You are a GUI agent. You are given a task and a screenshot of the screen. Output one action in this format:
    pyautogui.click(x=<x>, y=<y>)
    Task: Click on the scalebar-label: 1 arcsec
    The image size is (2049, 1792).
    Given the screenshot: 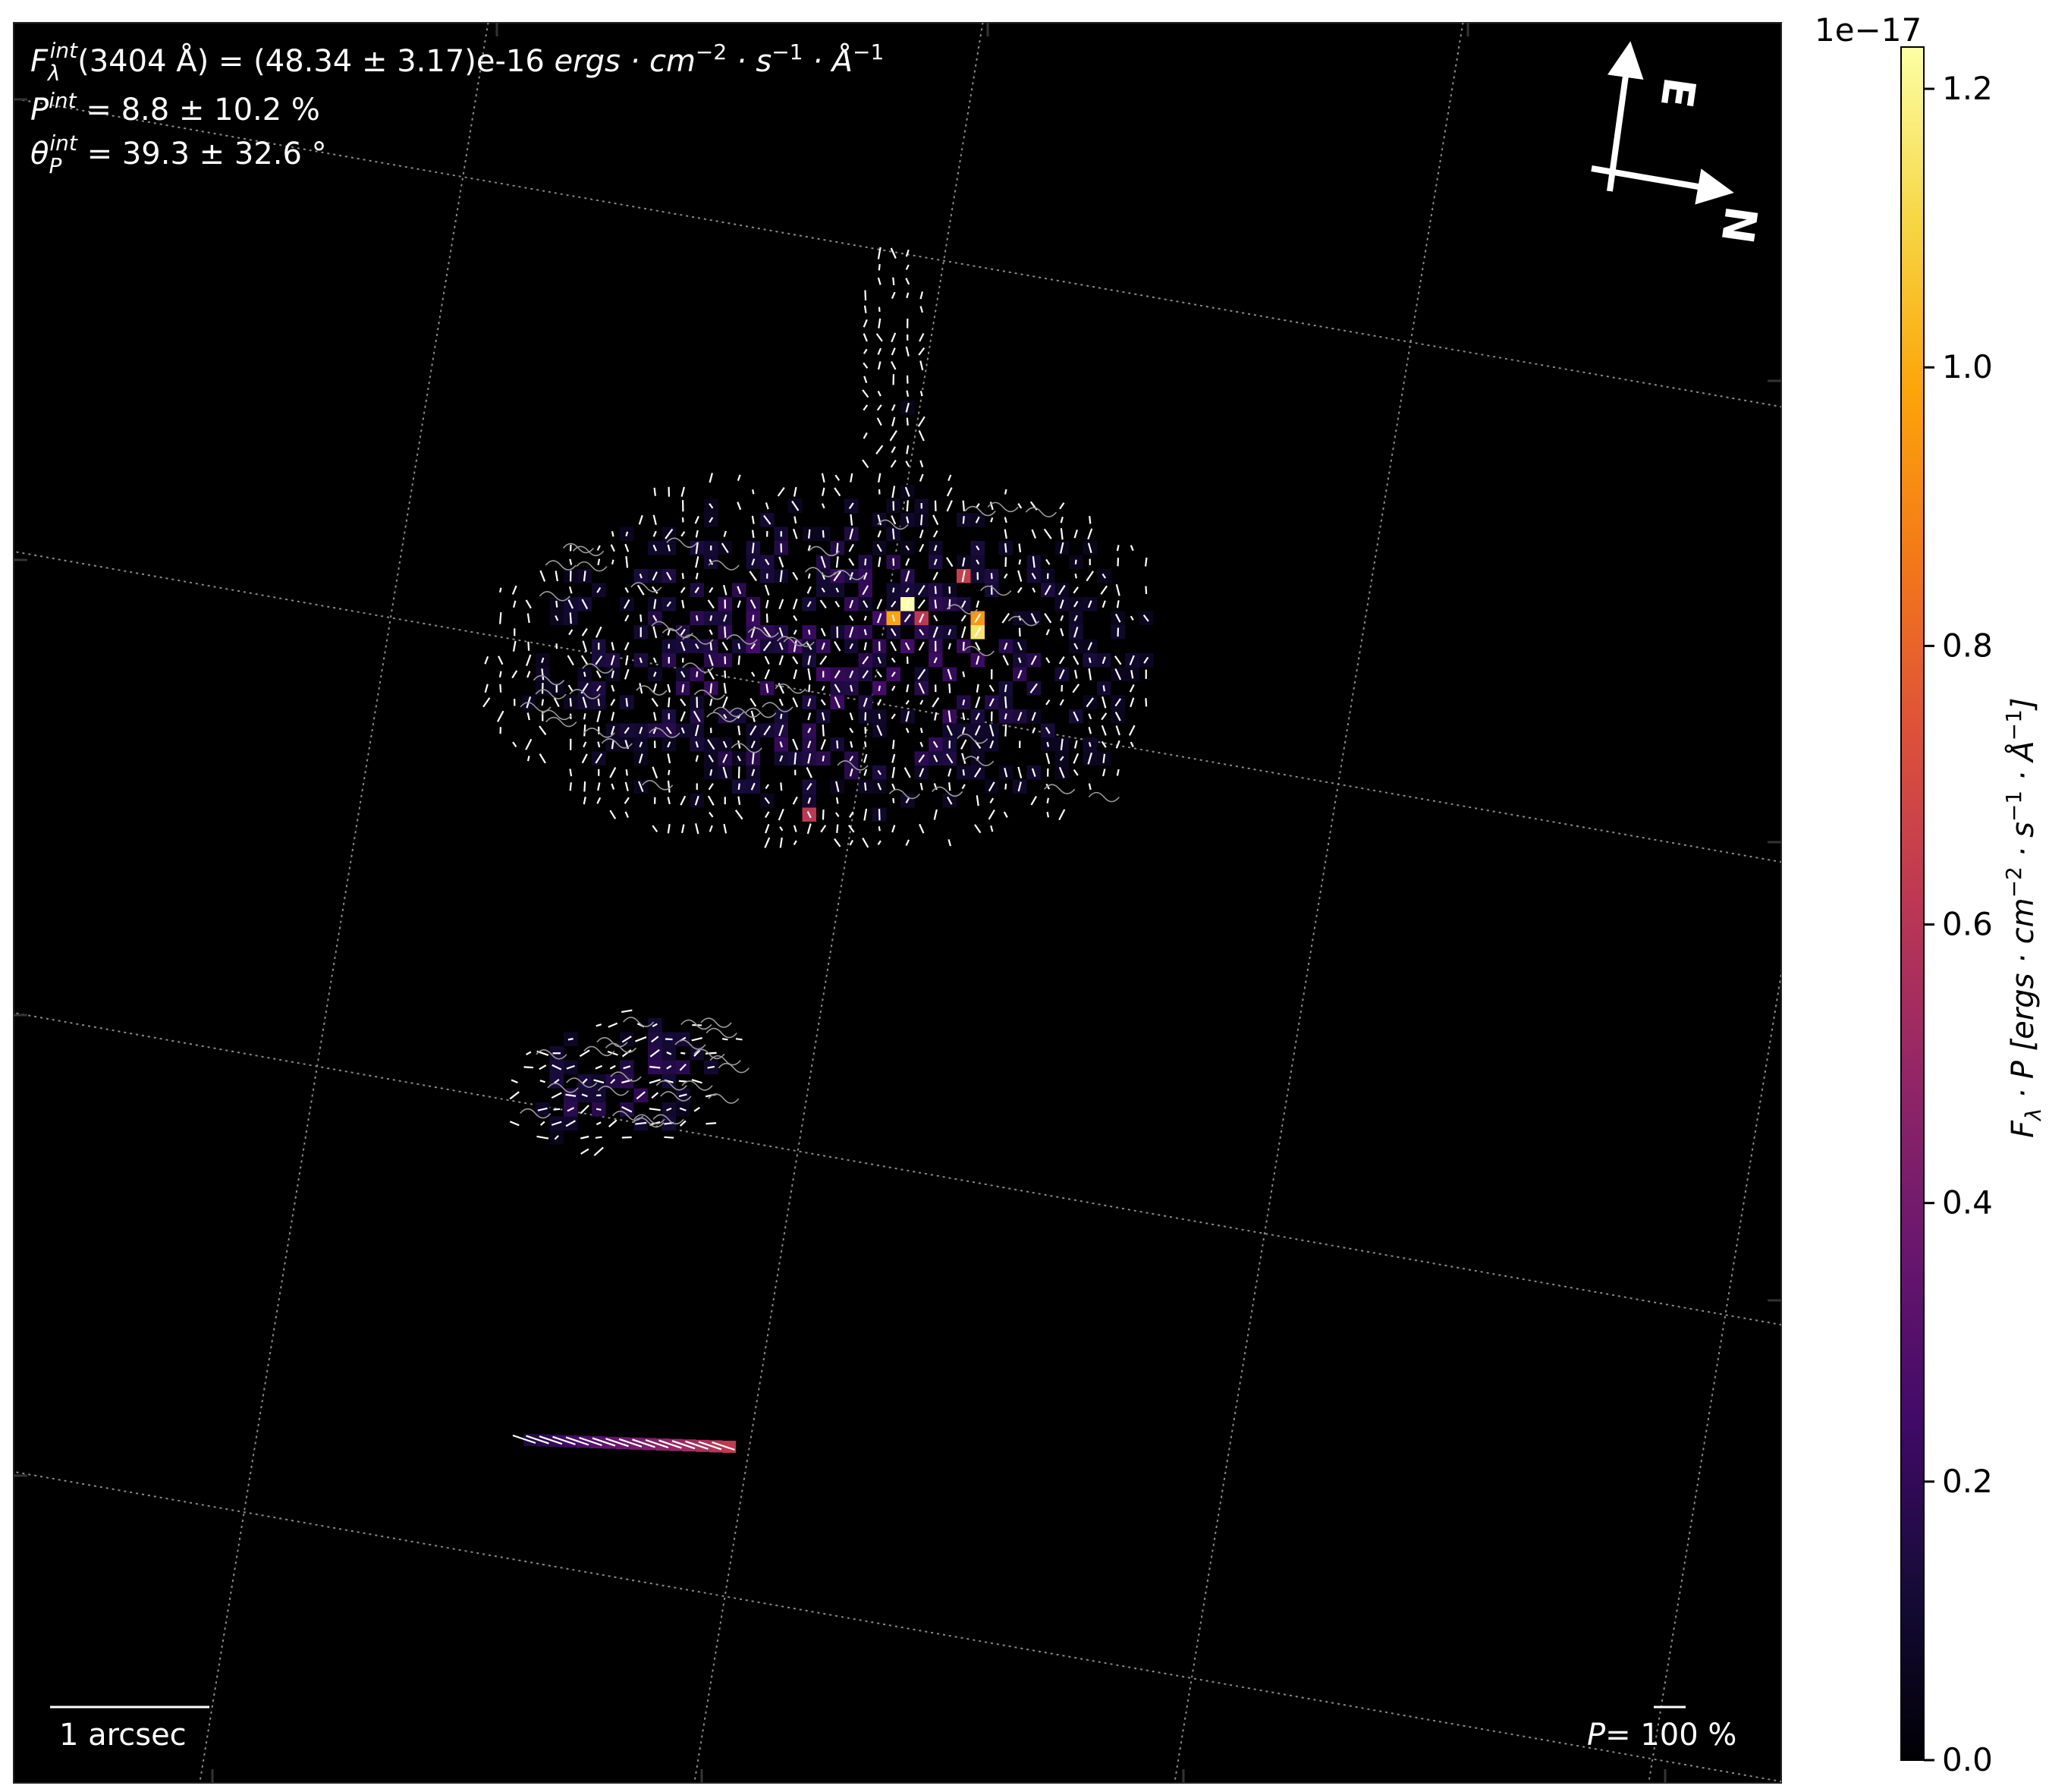 What is the action you would take?
    pyautogui.click(x=123, y=1736)
    